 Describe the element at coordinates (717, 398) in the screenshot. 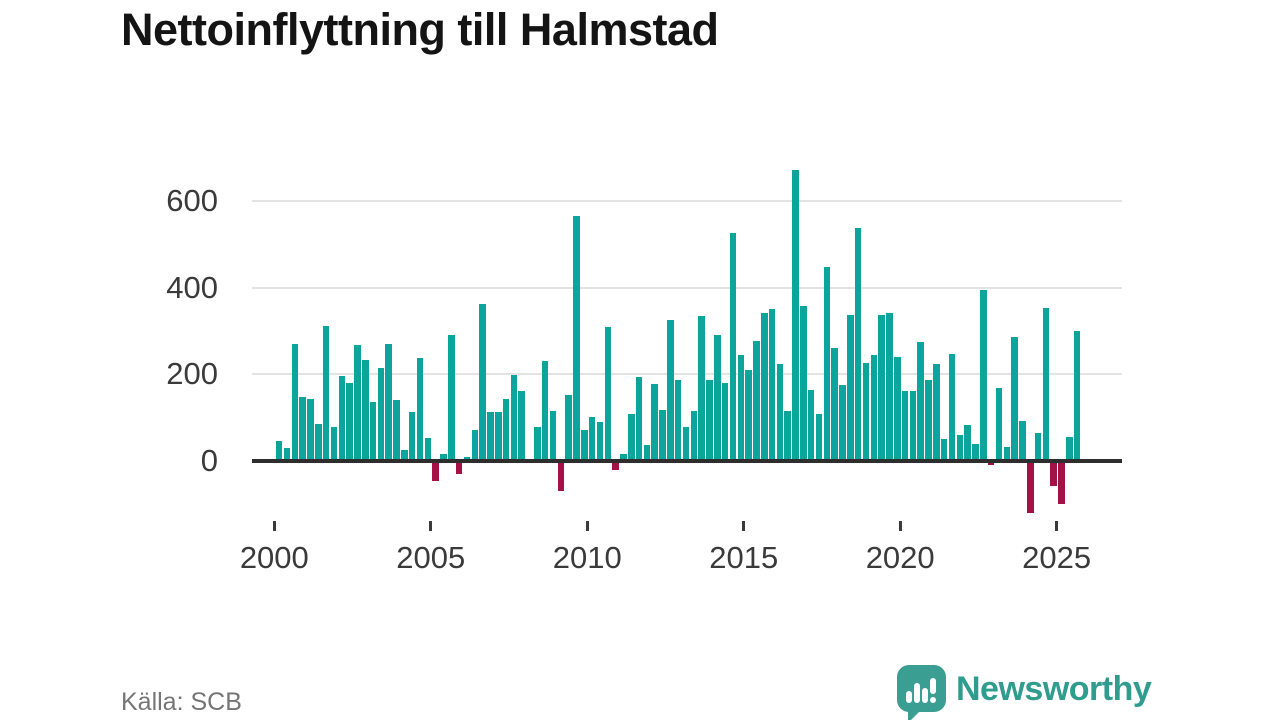

I see `bar-2014Q1` at that location.